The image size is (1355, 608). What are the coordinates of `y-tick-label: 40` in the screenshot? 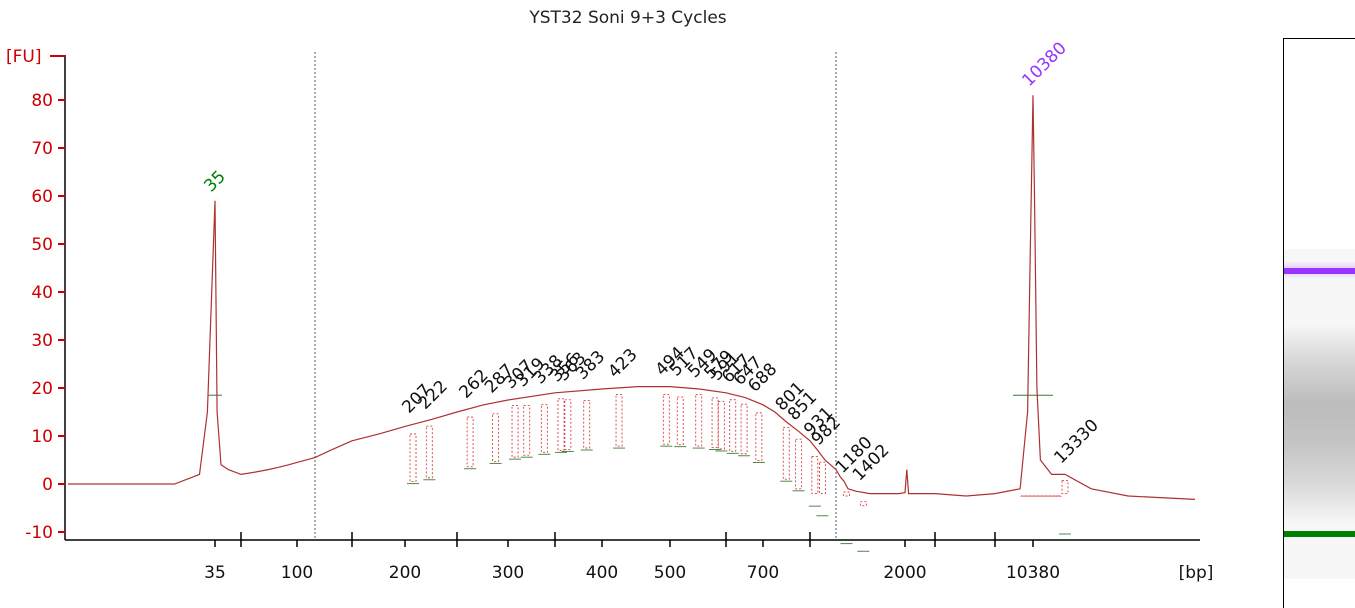 It's located at (42, 293).